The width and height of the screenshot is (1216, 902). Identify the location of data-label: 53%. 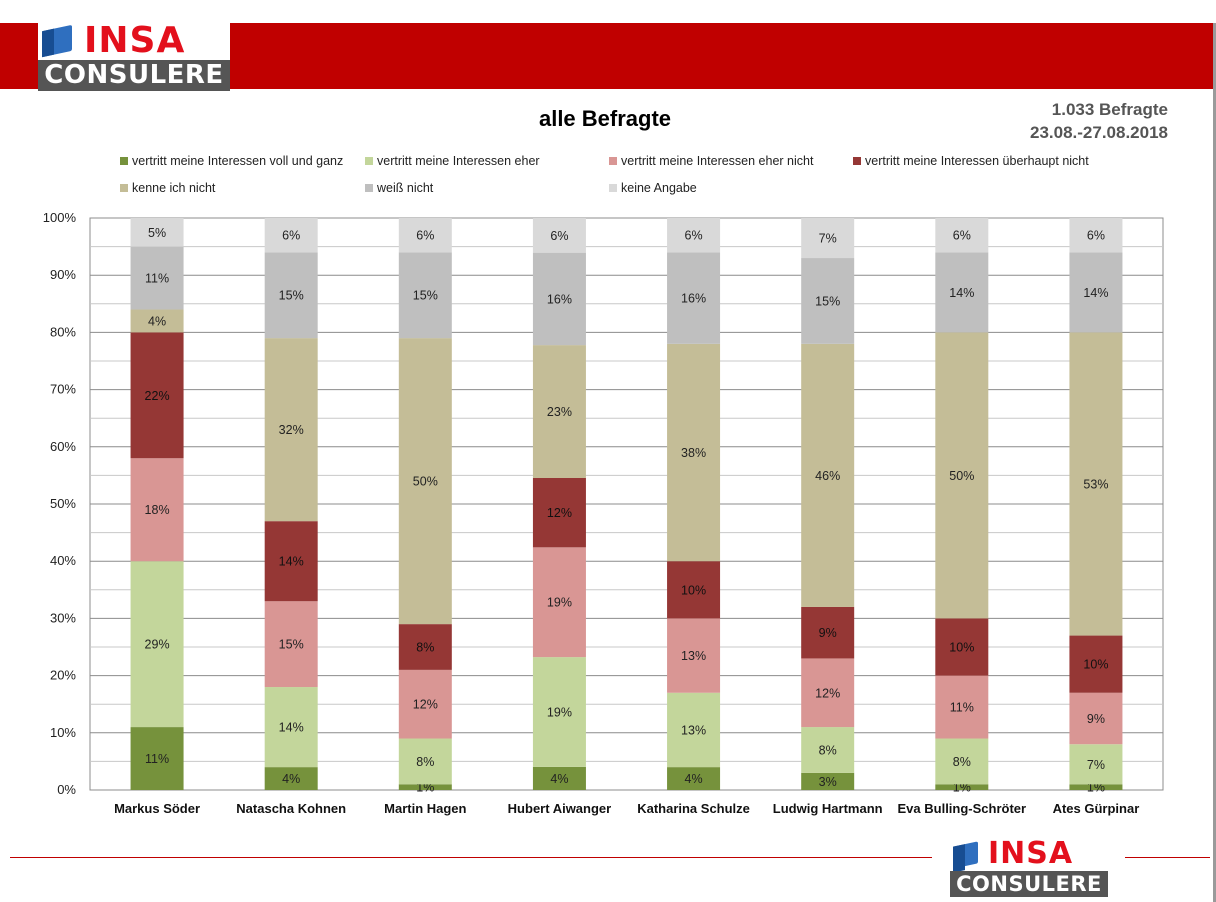
(1095, 484).